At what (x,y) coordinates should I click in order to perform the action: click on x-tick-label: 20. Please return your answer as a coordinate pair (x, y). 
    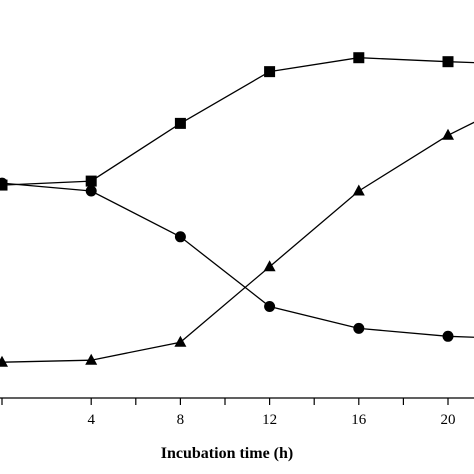
    Looking at the image, I should click on (448, 420).